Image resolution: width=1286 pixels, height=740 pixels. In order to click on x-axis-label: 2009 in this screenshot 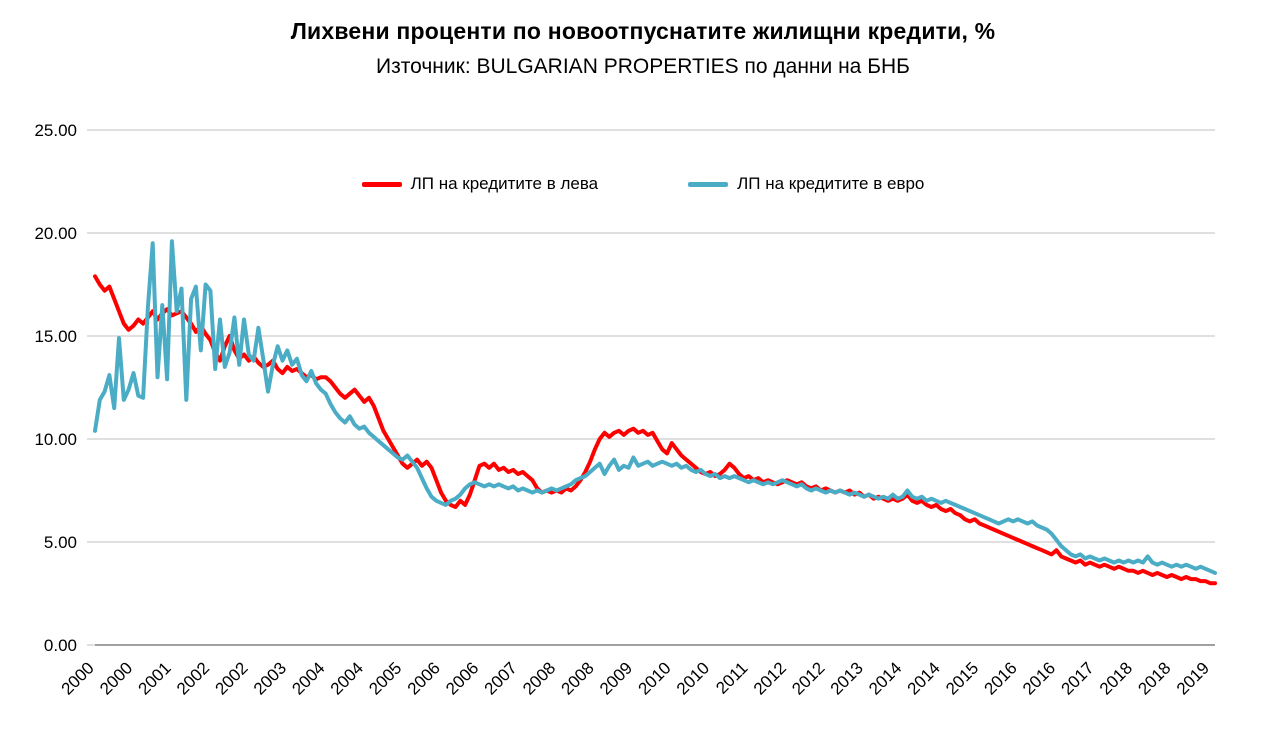, I will do `click(616, 678)`.